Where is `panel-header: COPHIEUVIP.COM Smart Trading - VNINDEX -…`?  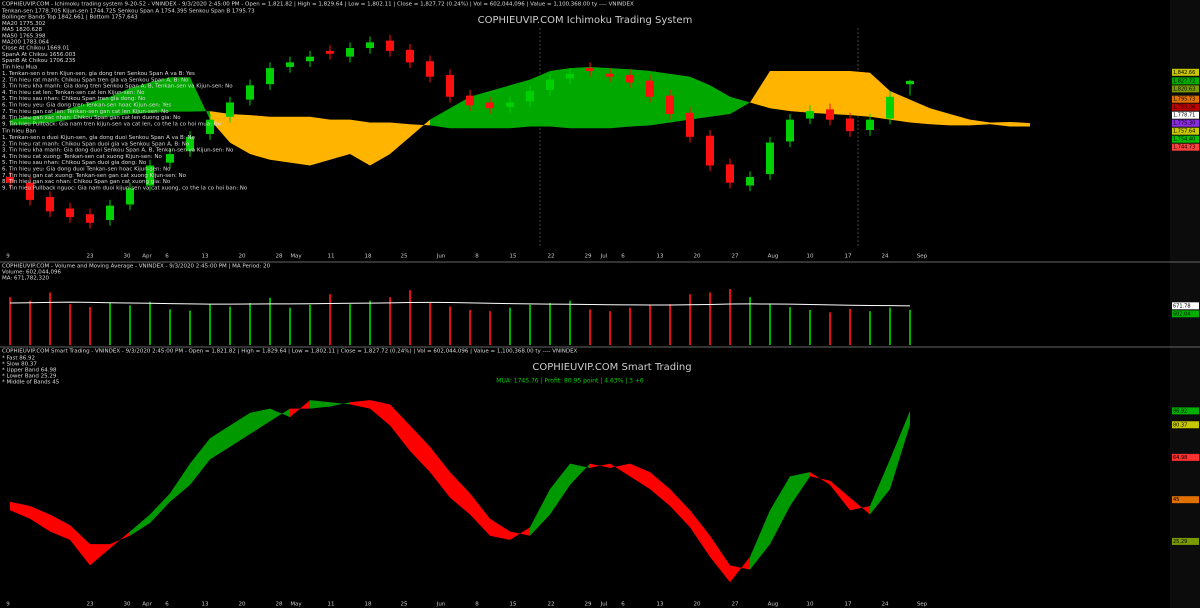 panel-header: COPHIEUVIP.COM Smart Trading - VNINDEX -… is located at coordinates (290, 352).